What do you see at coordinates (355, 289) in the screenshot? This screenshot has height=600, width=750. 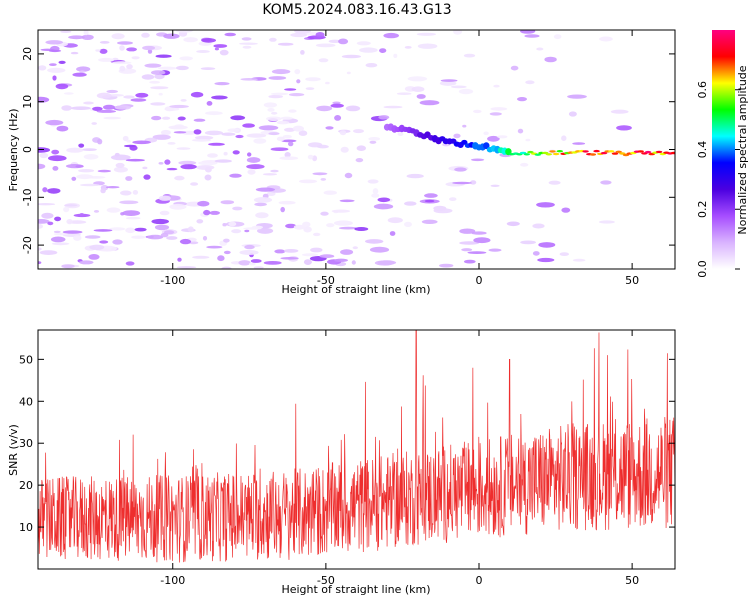 I see `spectrogram-xlabel: Height of straight line (km)` at bounding box center [355, 289].